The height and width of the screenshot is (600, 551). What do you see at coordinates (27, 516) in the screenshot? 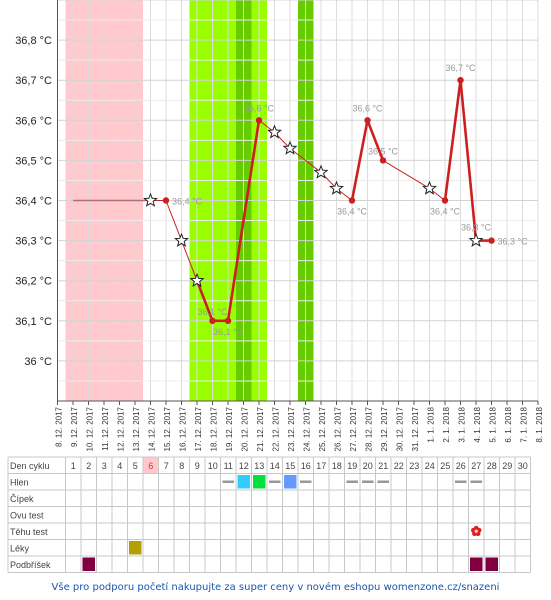
I see `table-row-label: Ovu test` at bounding box center [27, 516].